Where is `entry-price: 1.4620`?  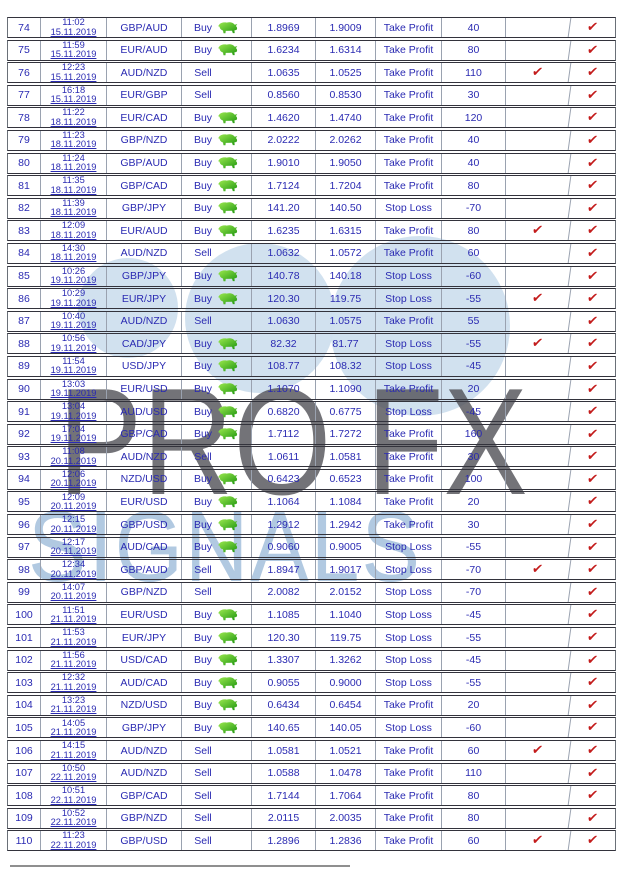 entry-price: 1.4620 is located at coordinates (284, 118).